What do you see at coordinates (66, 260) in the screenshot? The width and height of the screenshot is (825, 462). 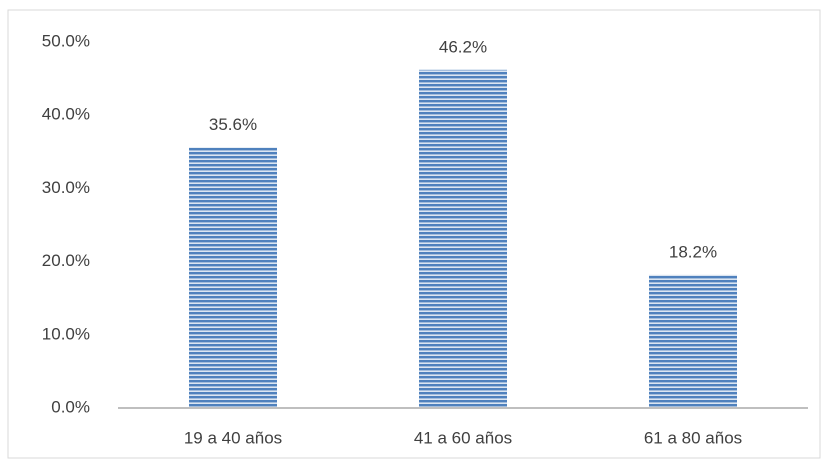 I see `y-tick-label: 20.0%` at bounding box center [66, 260].